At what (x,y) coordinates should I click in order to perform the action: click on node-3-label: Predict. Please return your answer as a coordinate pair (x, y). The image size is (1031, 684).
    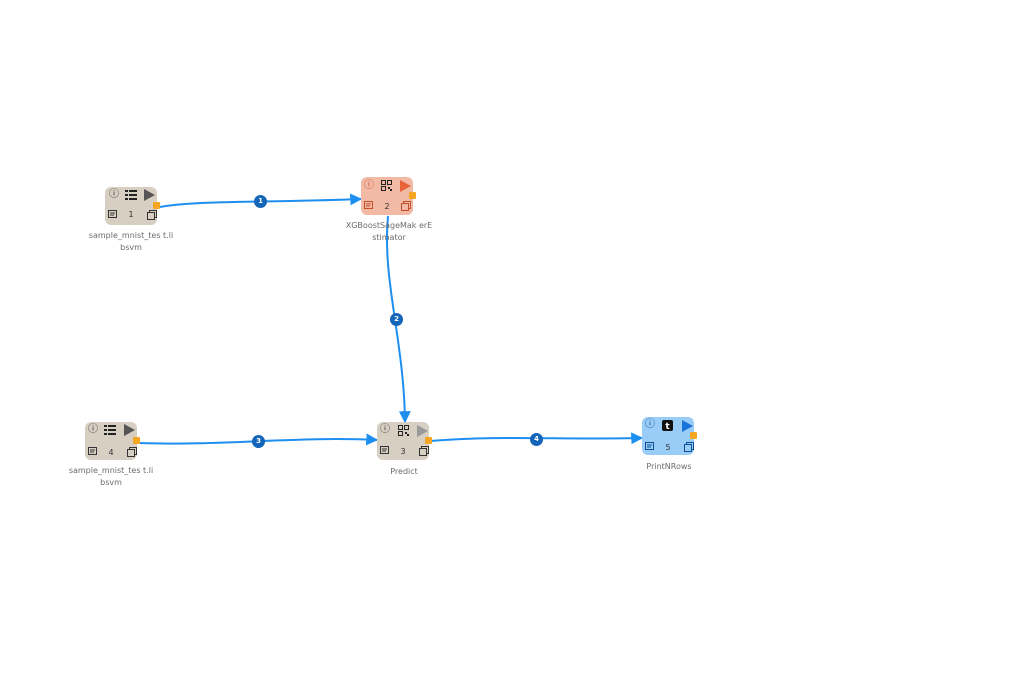
    Looking at the image, I should click on (404, 471).